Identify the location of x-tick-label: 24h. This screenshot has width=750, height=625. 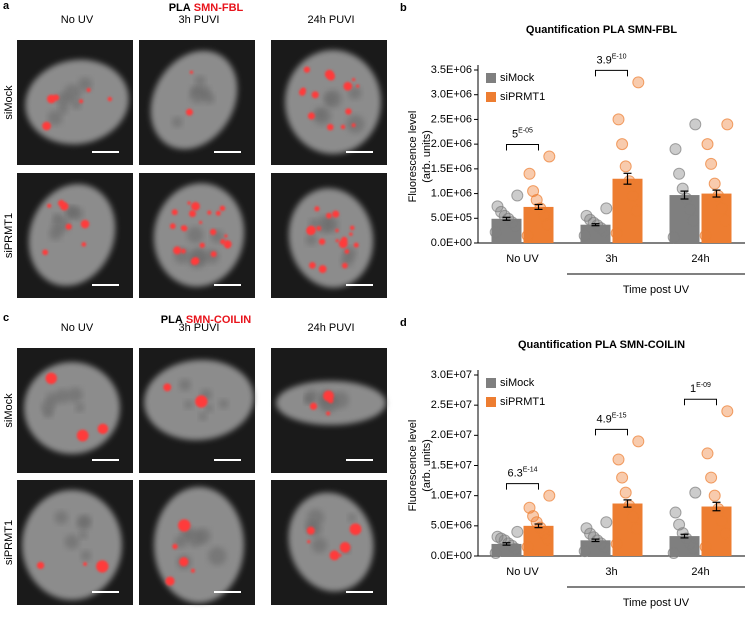
(700, 259).